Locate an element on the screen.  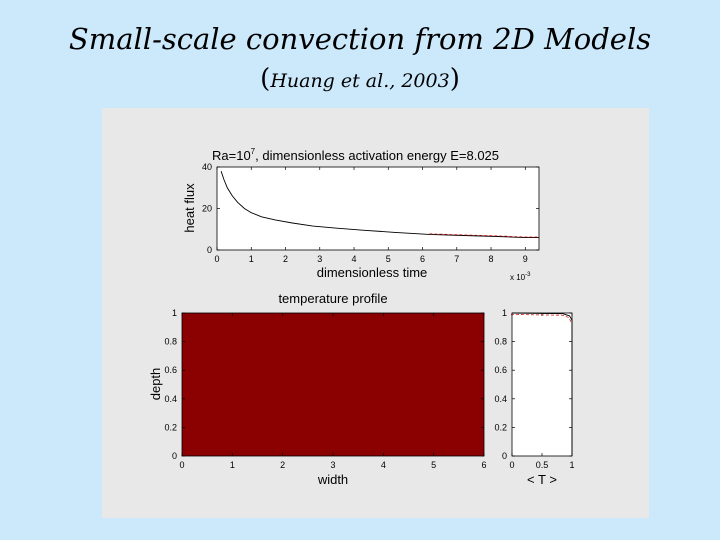
heat-flux-axes-box is located at coordinates (378, 208).